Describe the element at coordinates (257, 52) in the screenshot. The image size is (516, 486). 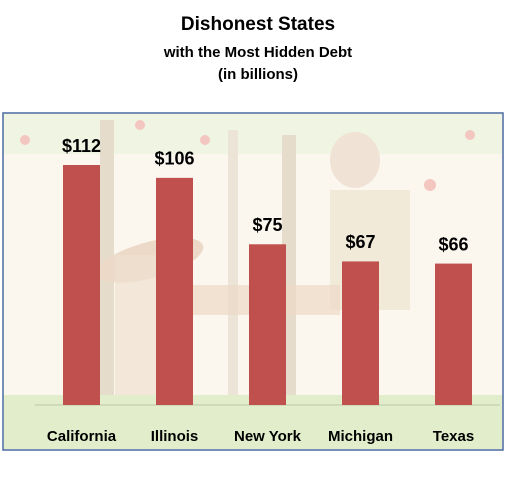
I see `chart-subtitle: with the Most Hidden Debt` at that location.